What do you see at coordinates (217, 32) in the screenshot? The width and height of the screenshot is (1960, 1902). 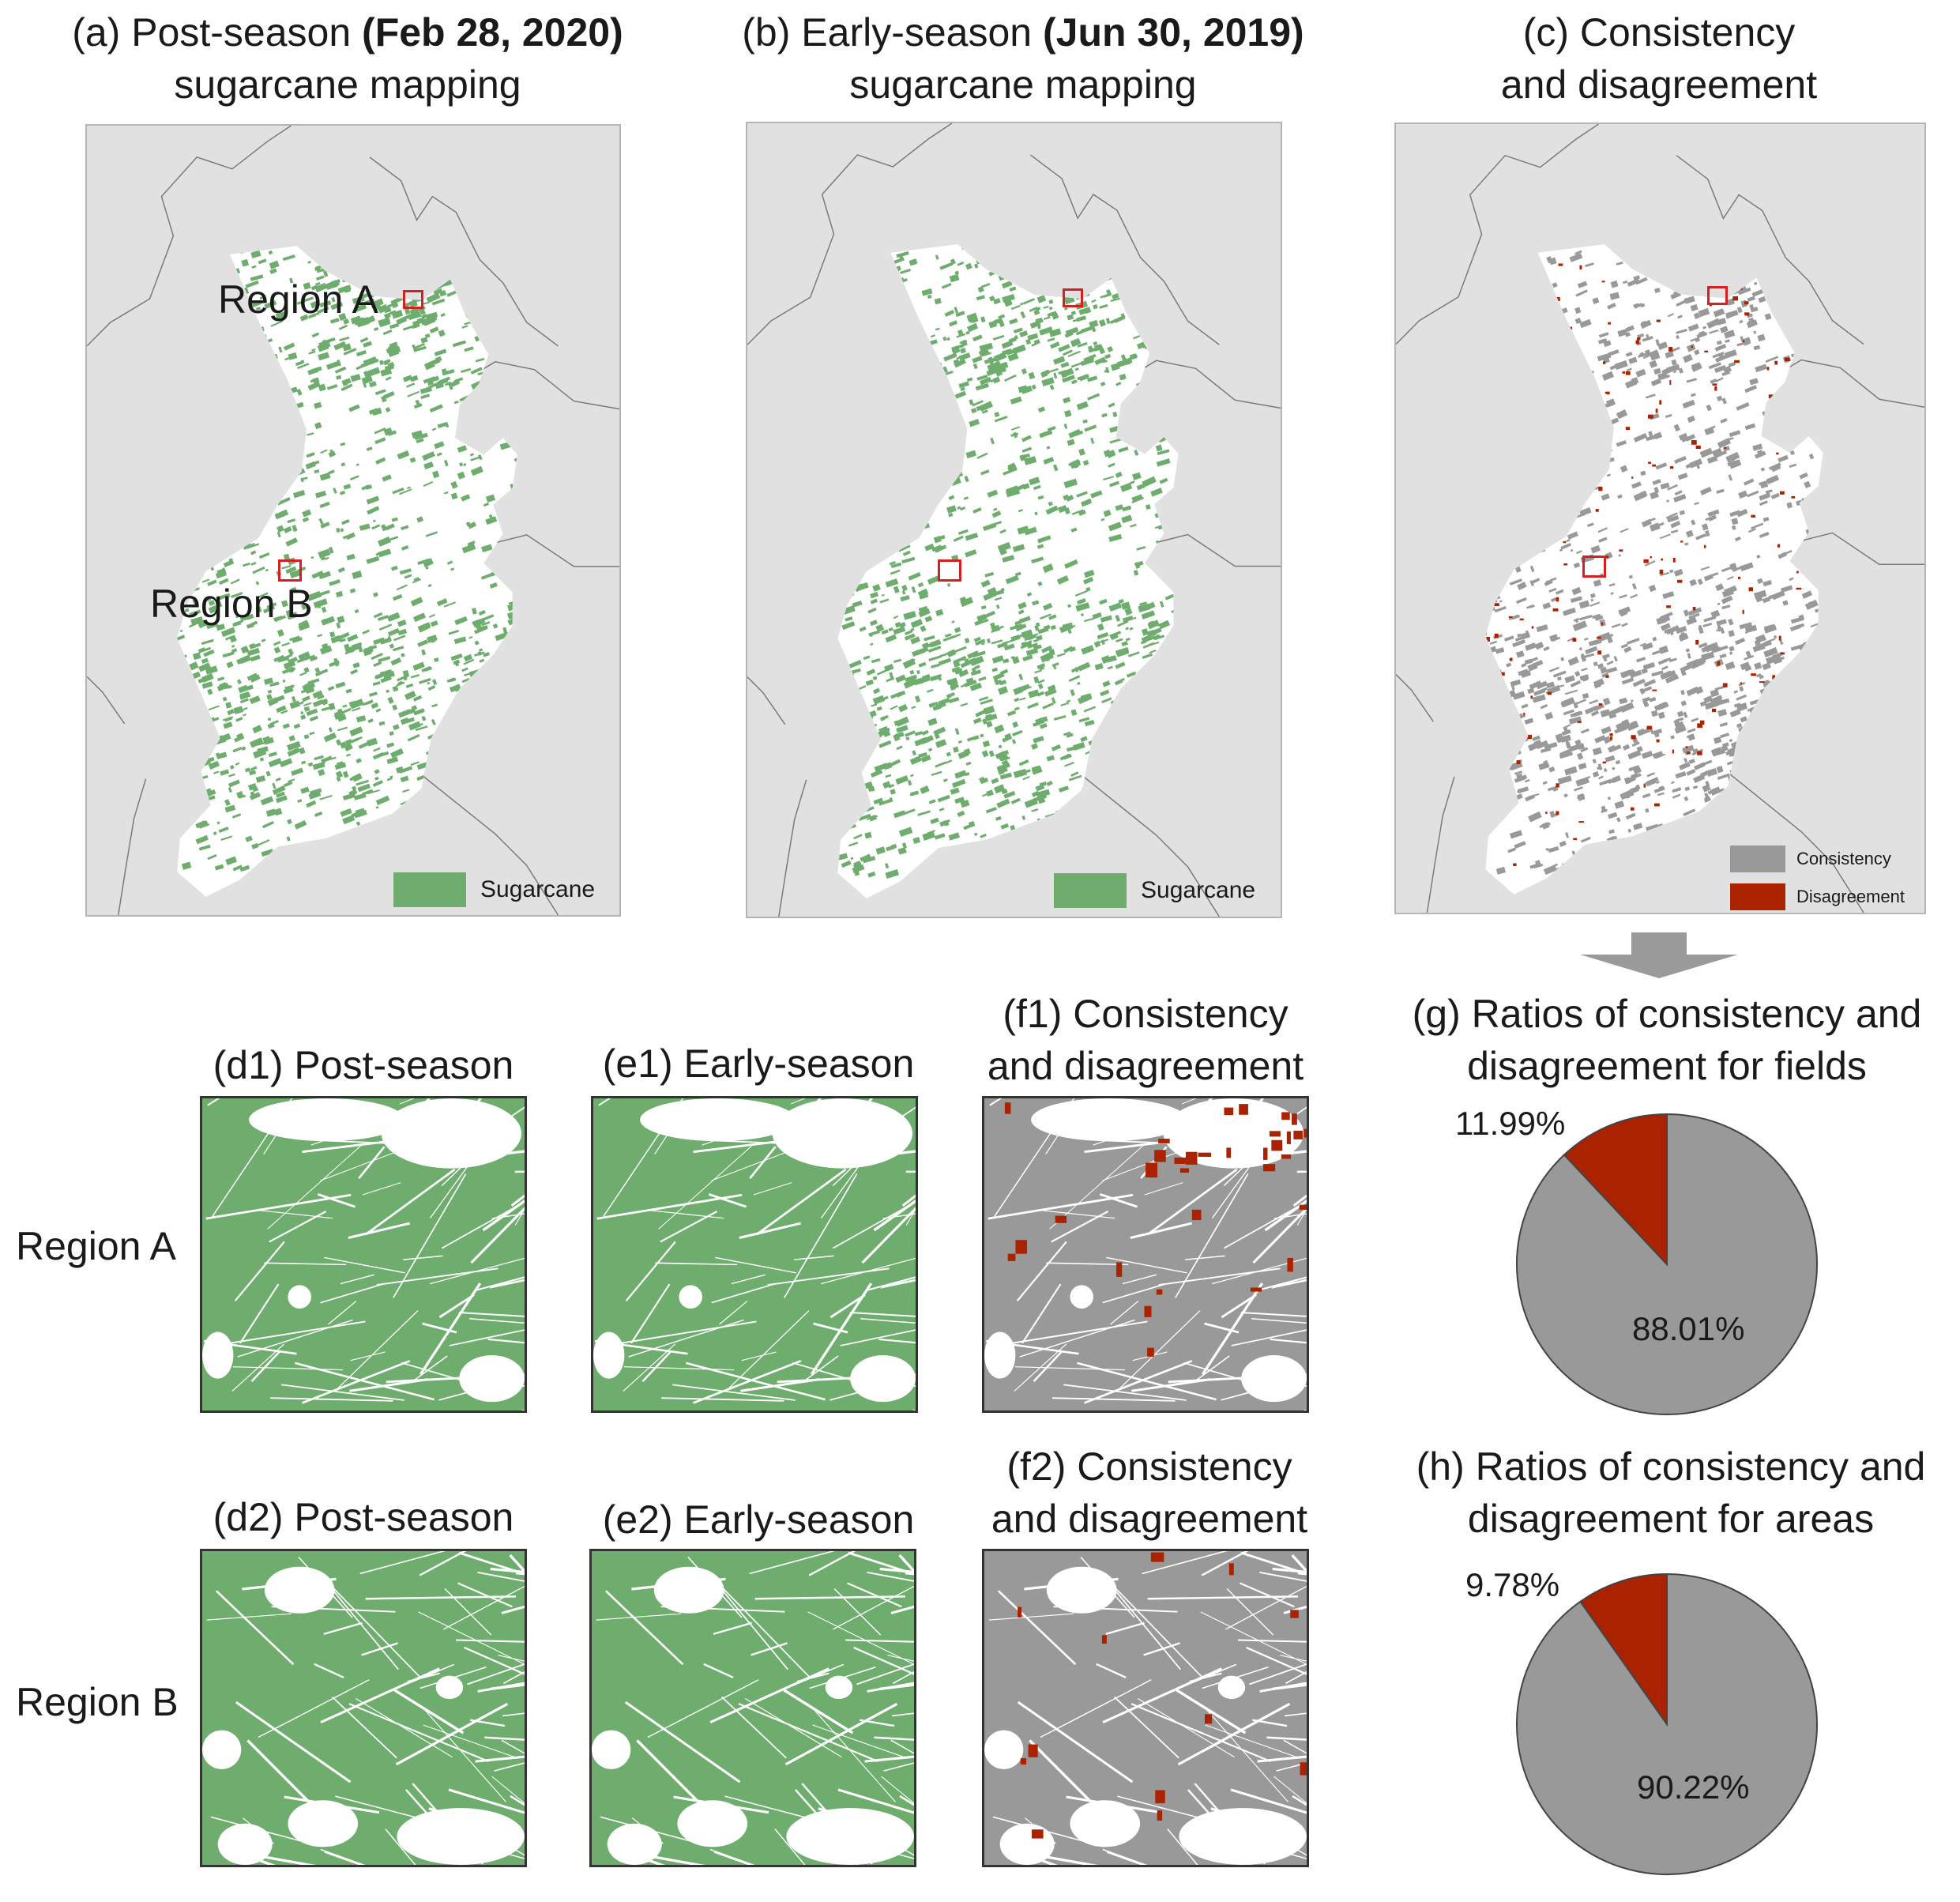 I see `panel-a-title-prefix: (a) Post-season` at bounding box center [217, 32].